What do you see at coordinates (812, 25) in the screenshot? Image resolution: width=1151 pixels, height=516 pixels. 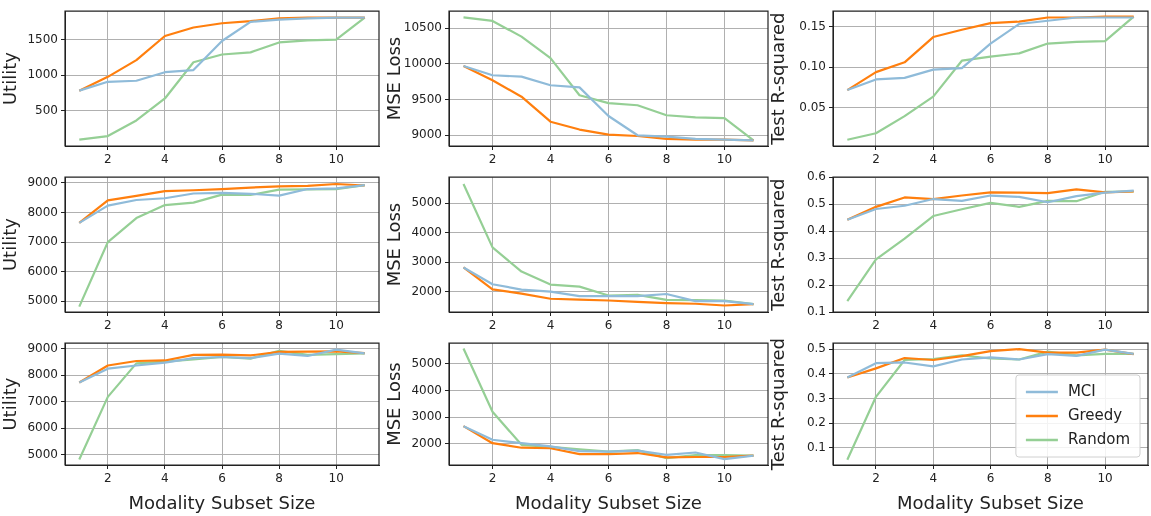 I see `y-tick-label: 0.15` at bounding box center [812, 25].